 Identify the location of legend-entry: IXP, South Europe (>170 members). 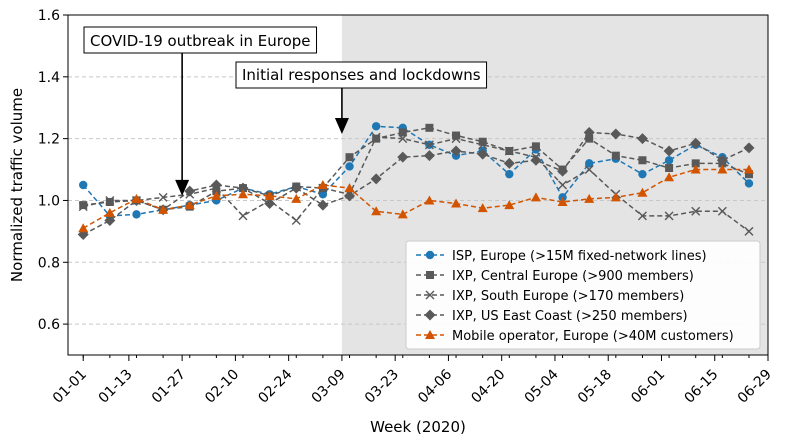
(550, 296).